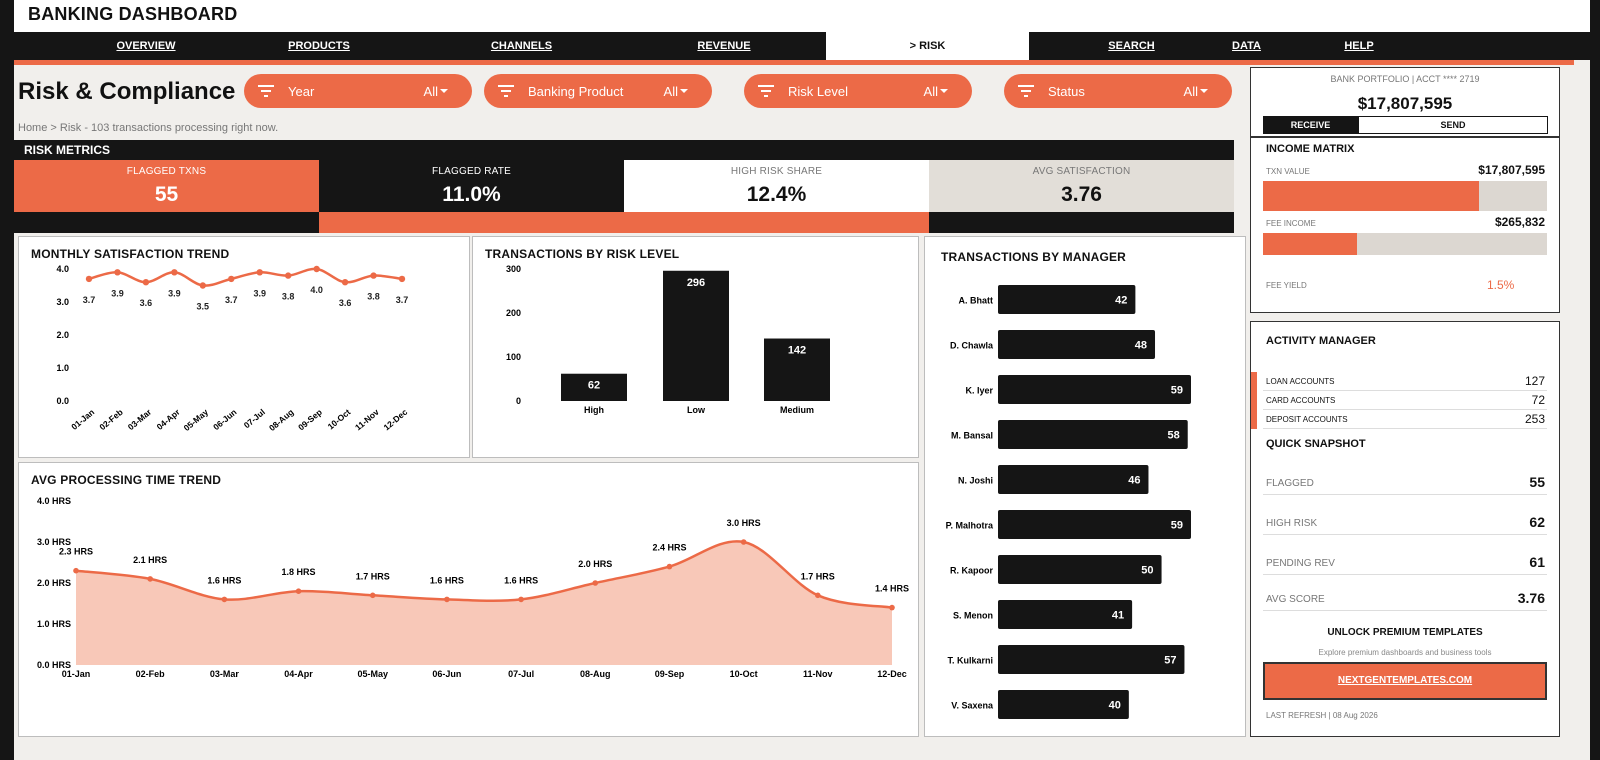  I want to click on x-tick-label: 06-Jun, so click(224, 419).